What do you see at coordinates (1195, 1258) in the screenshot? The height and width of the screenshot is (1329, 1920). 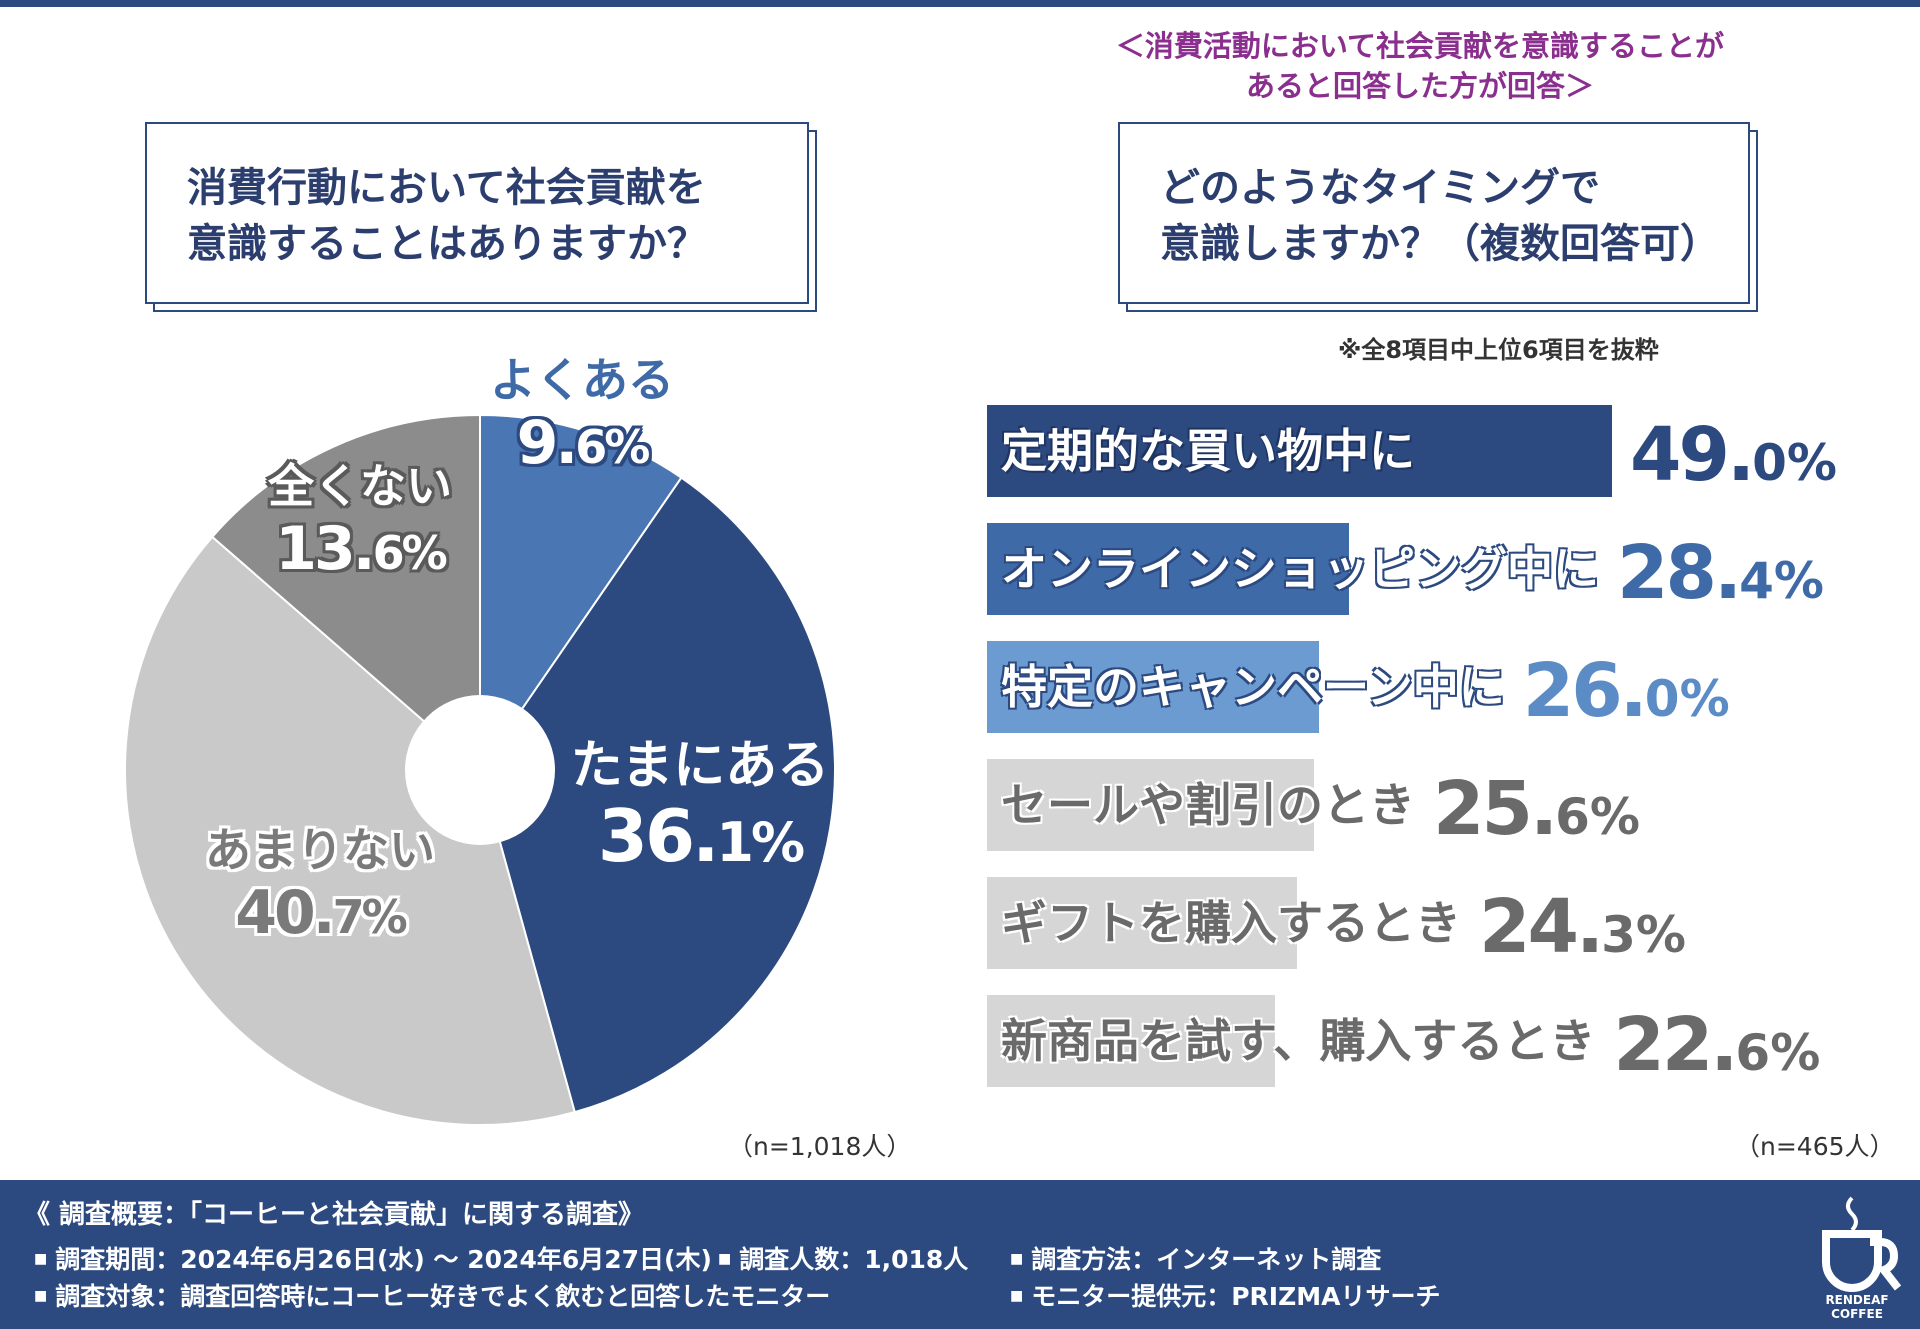 I see `footer-method: 調査方法：インターネット調査` at bounding box center [1195, 1258].